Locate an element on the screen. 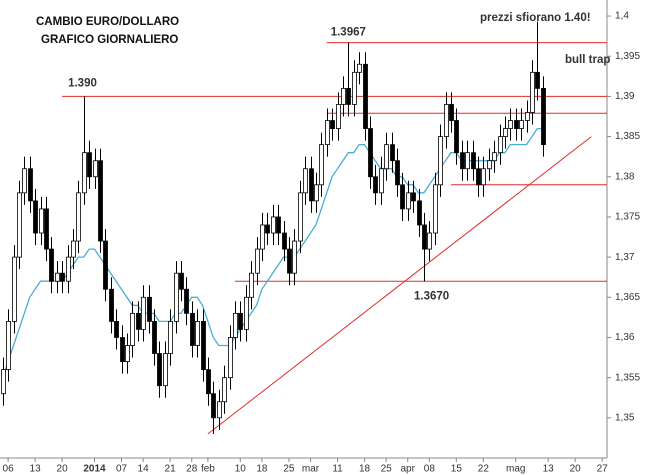  y-tick-label: 1,35 is located at coordinates (625, 417).